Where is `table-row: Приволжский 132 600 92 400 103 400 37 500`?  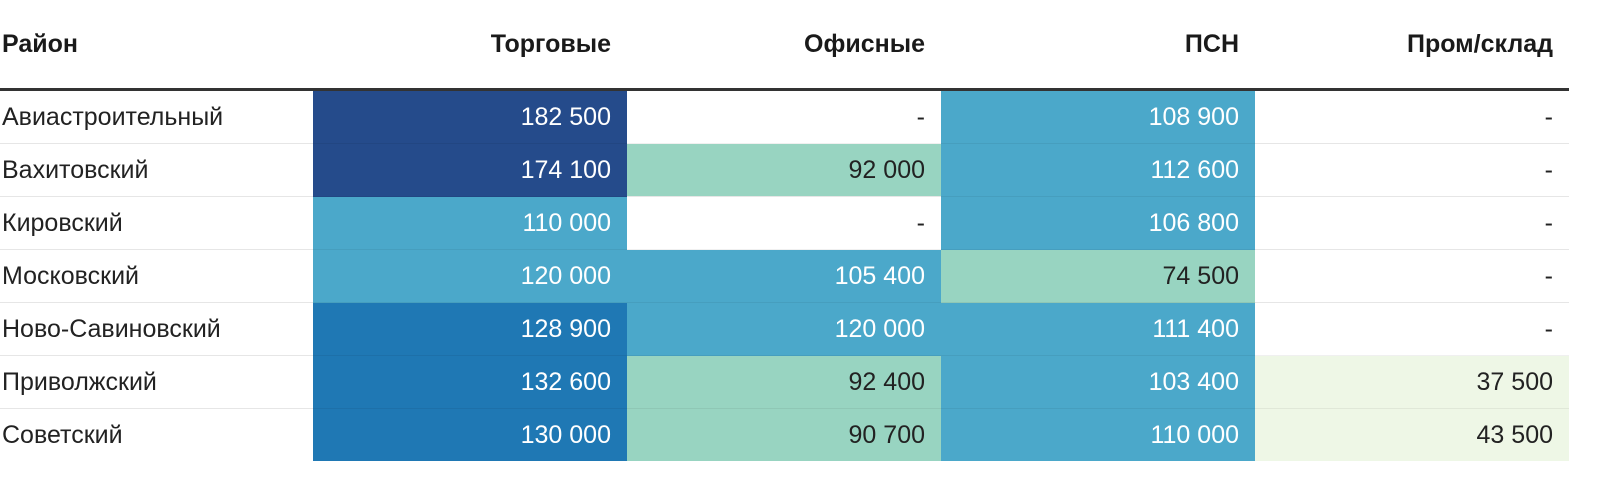 table-row: Приволжский 132 600 92 400 103 400 37 500 is located at coordinates (784, 382).